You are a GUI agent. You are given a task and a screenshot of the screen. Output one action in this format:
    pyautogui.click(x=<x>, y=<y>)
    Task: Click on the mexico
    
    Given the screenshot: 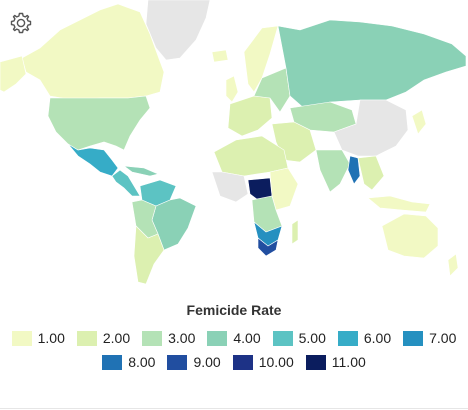 What is the action you would take?
    pyautogui.click(x=93, y=160)
    